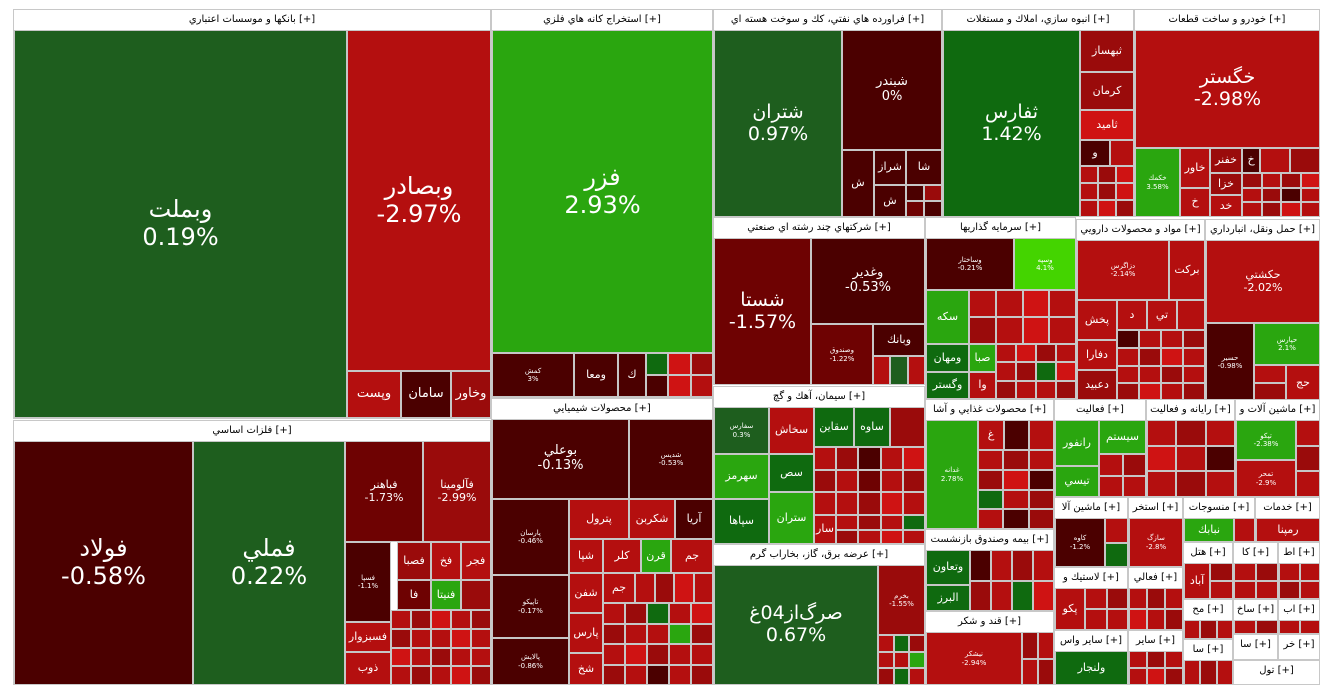  What do you see at coordinates (586, 593) in the screenshot?
I see `tile-shfn: شفن` at bounding box center [586, 593].